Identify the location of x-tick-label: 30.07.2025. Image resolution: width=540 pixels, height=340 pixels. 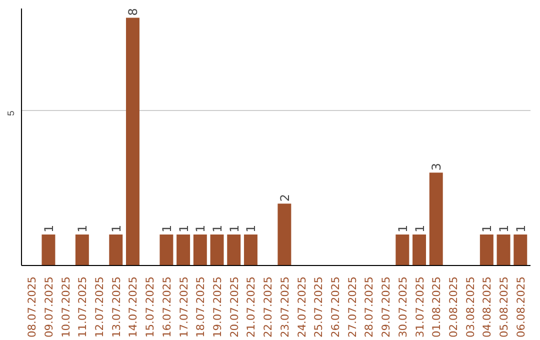
(403, 307).